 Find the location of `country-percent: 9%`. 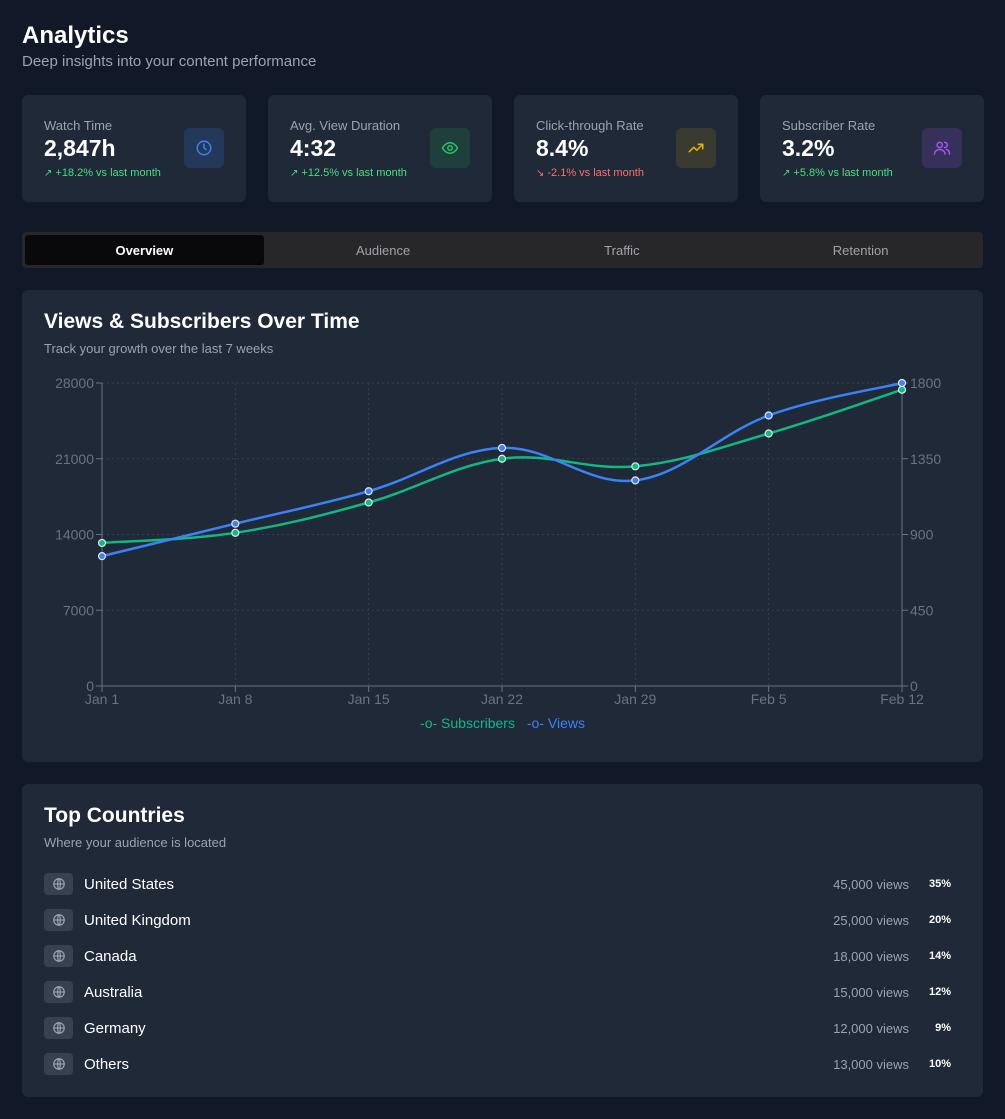

country-percent: 9% is located at coordinates (943, 1028).